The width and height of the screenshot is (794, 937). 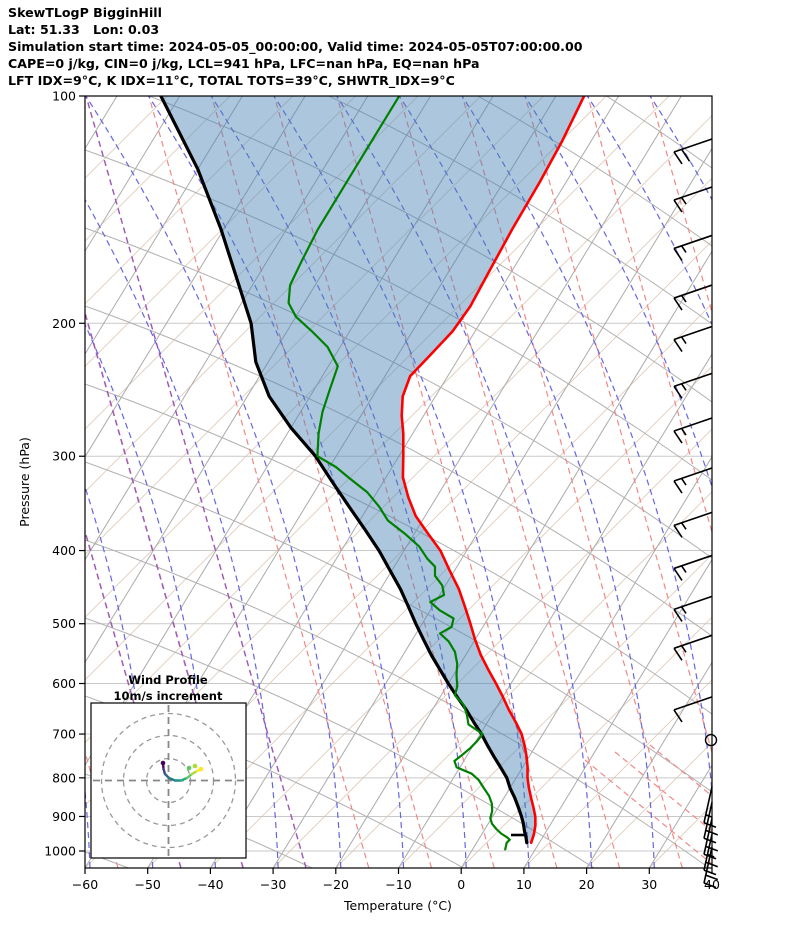 What do you see at coordinates (696, 513) in the screenshot?
I see `wind-barbs-column` at bounding box center [696, 513].